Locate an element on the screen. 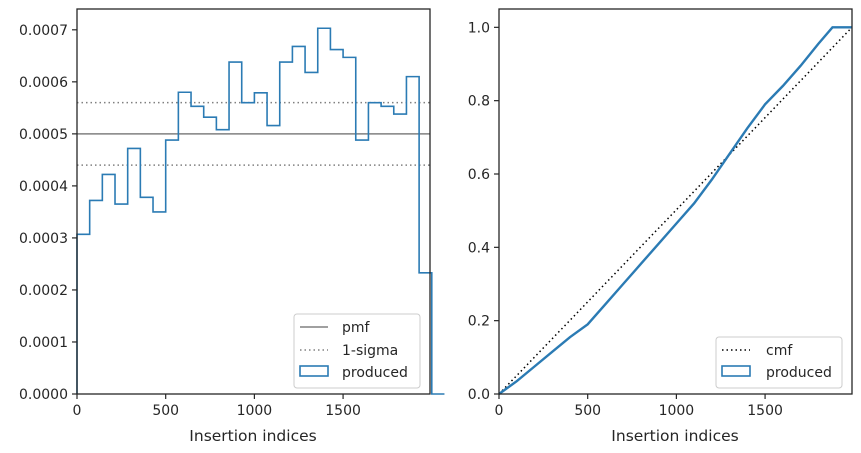 This screenshot has width=861, height=453. y-tick-label: 0.0000 is located at coordinates (43, 395).